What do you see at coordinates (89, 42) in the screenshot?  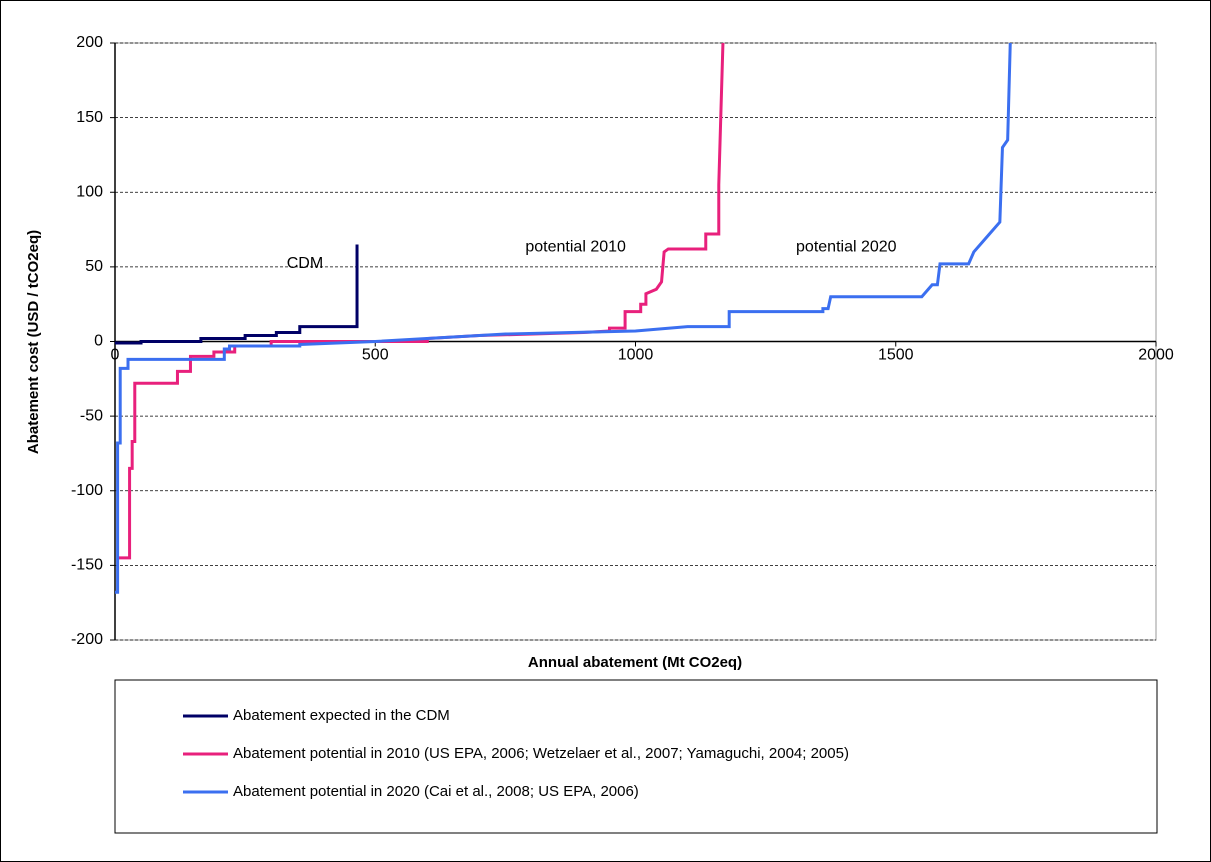 I see `y-tick-label: 200` at bounding box center [89, 42].